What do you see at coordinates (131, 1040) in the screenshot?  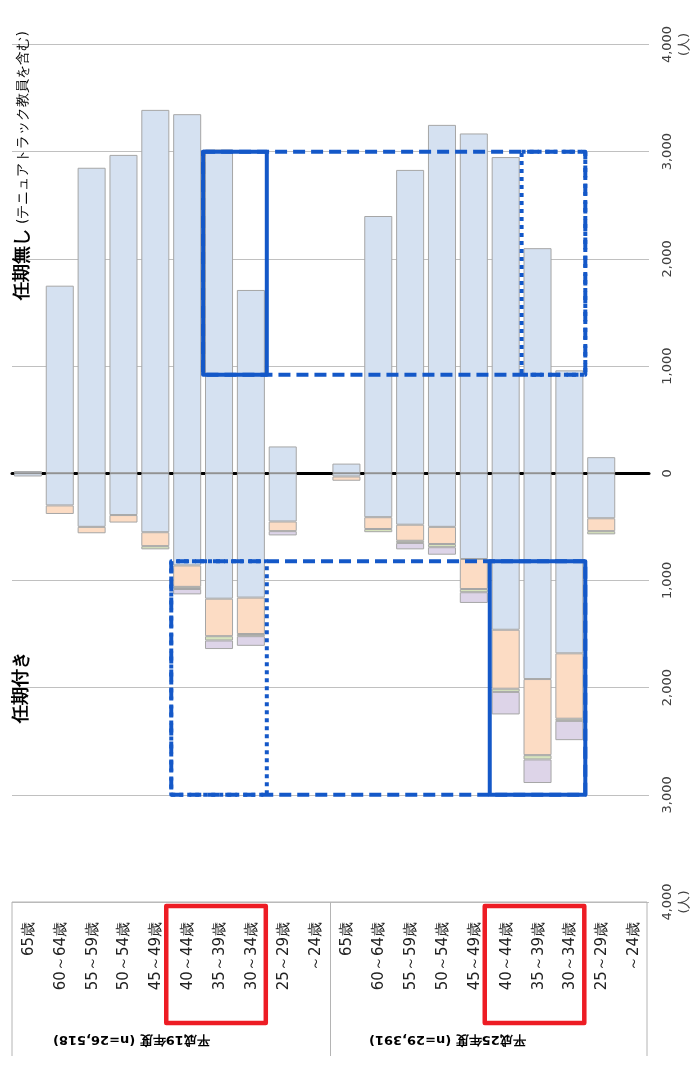 I see `text: 平成19年度 (n=26,518)` at bounding box center [131, 1040].